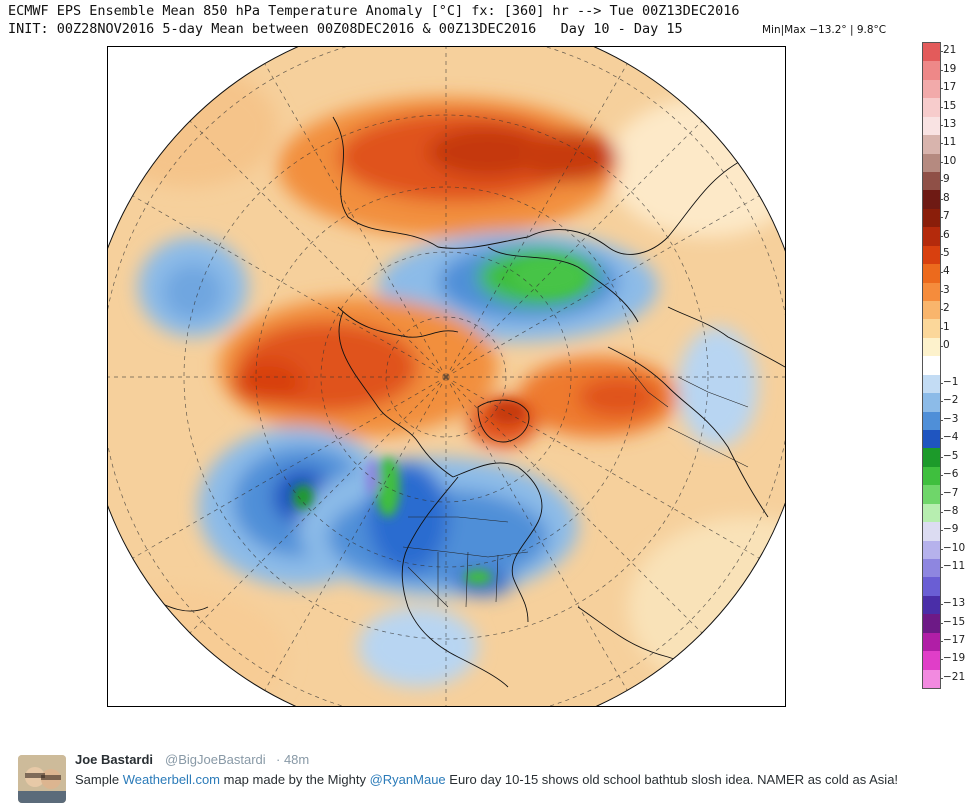 The height and width of the screenshot is (812, 969). Describe the element at coordinates (293, 759) in the screenshot. I see `tweet-timestamp: · 48m` at that location.